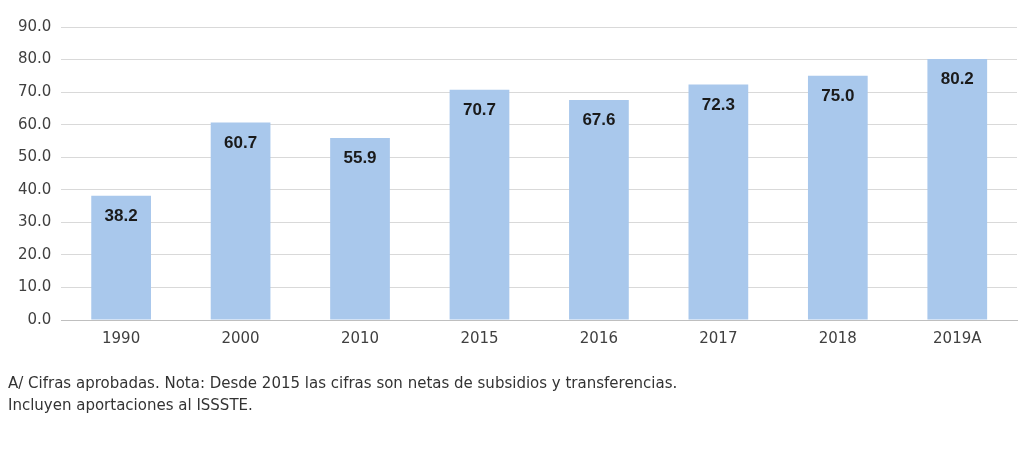 The width and height of the screenshot is (1031, 453). I want to click on x-tick-label: 2018, so click(837, 337).